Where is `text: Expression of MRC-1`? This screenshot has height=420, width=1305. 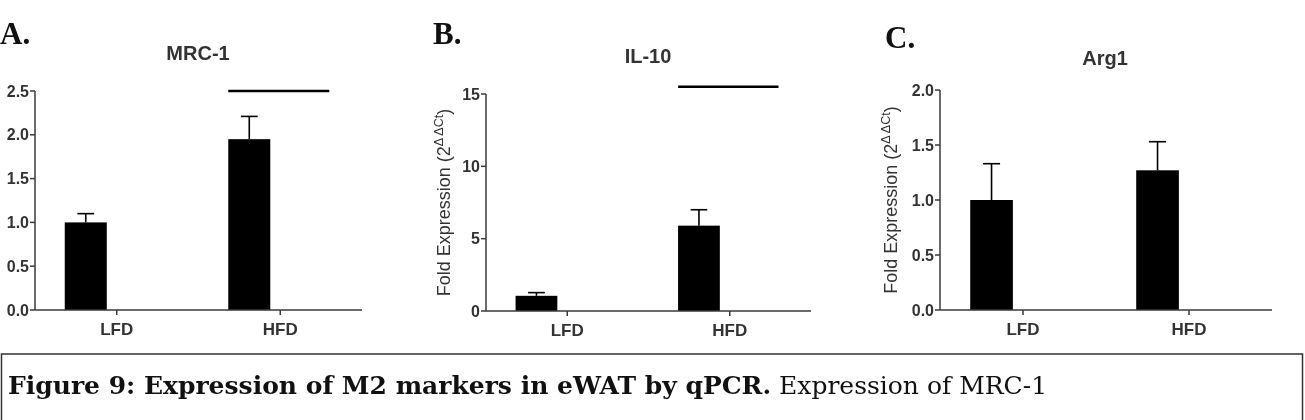
text: Expression of MRC-1 is located at coordinates (909, 385).